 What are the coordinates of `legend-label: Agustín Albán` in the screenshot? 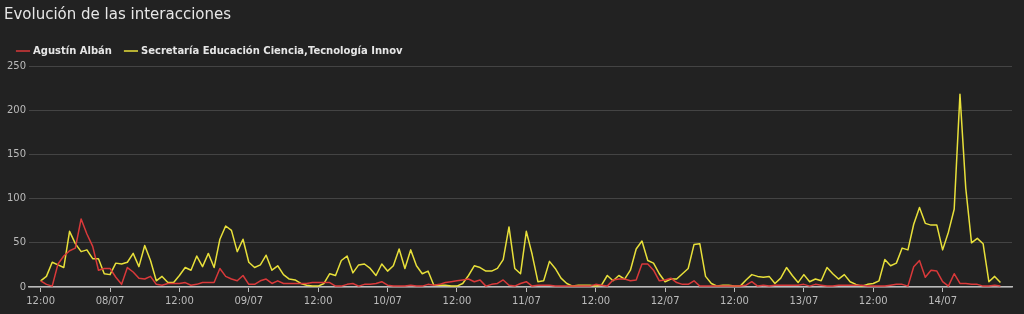 It's located at (72, 50).